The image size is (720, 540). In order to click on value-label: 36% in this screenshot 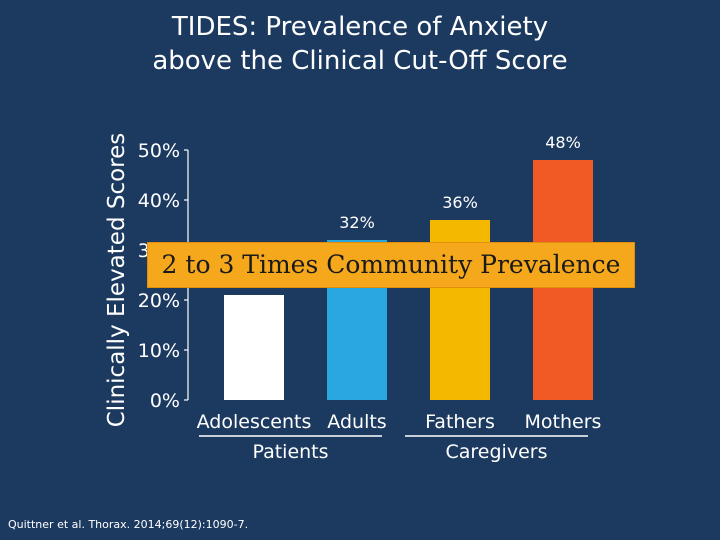, I will do `click(460, 202)`.